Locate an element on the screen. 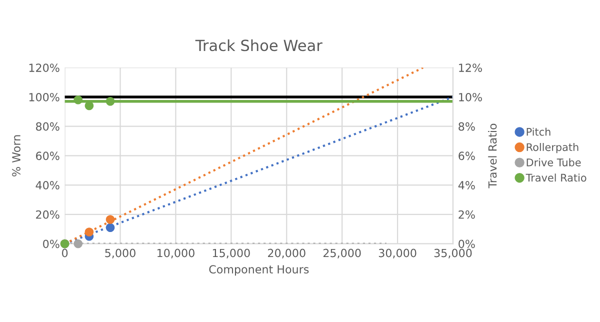  y2-tick-label: 12% is located at coordinates (470, 68).